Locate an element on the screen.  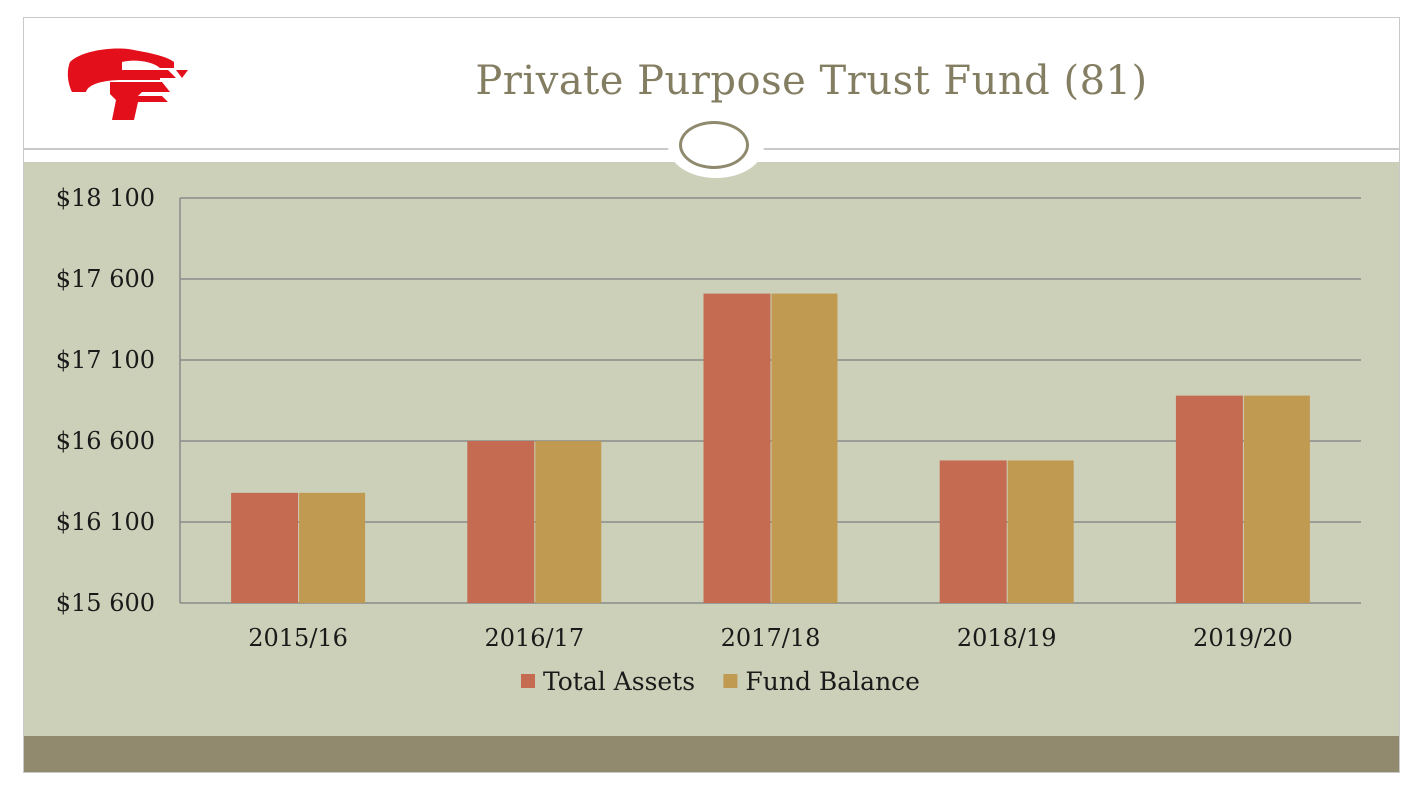
footer-band is located at coordinates (711, 754).